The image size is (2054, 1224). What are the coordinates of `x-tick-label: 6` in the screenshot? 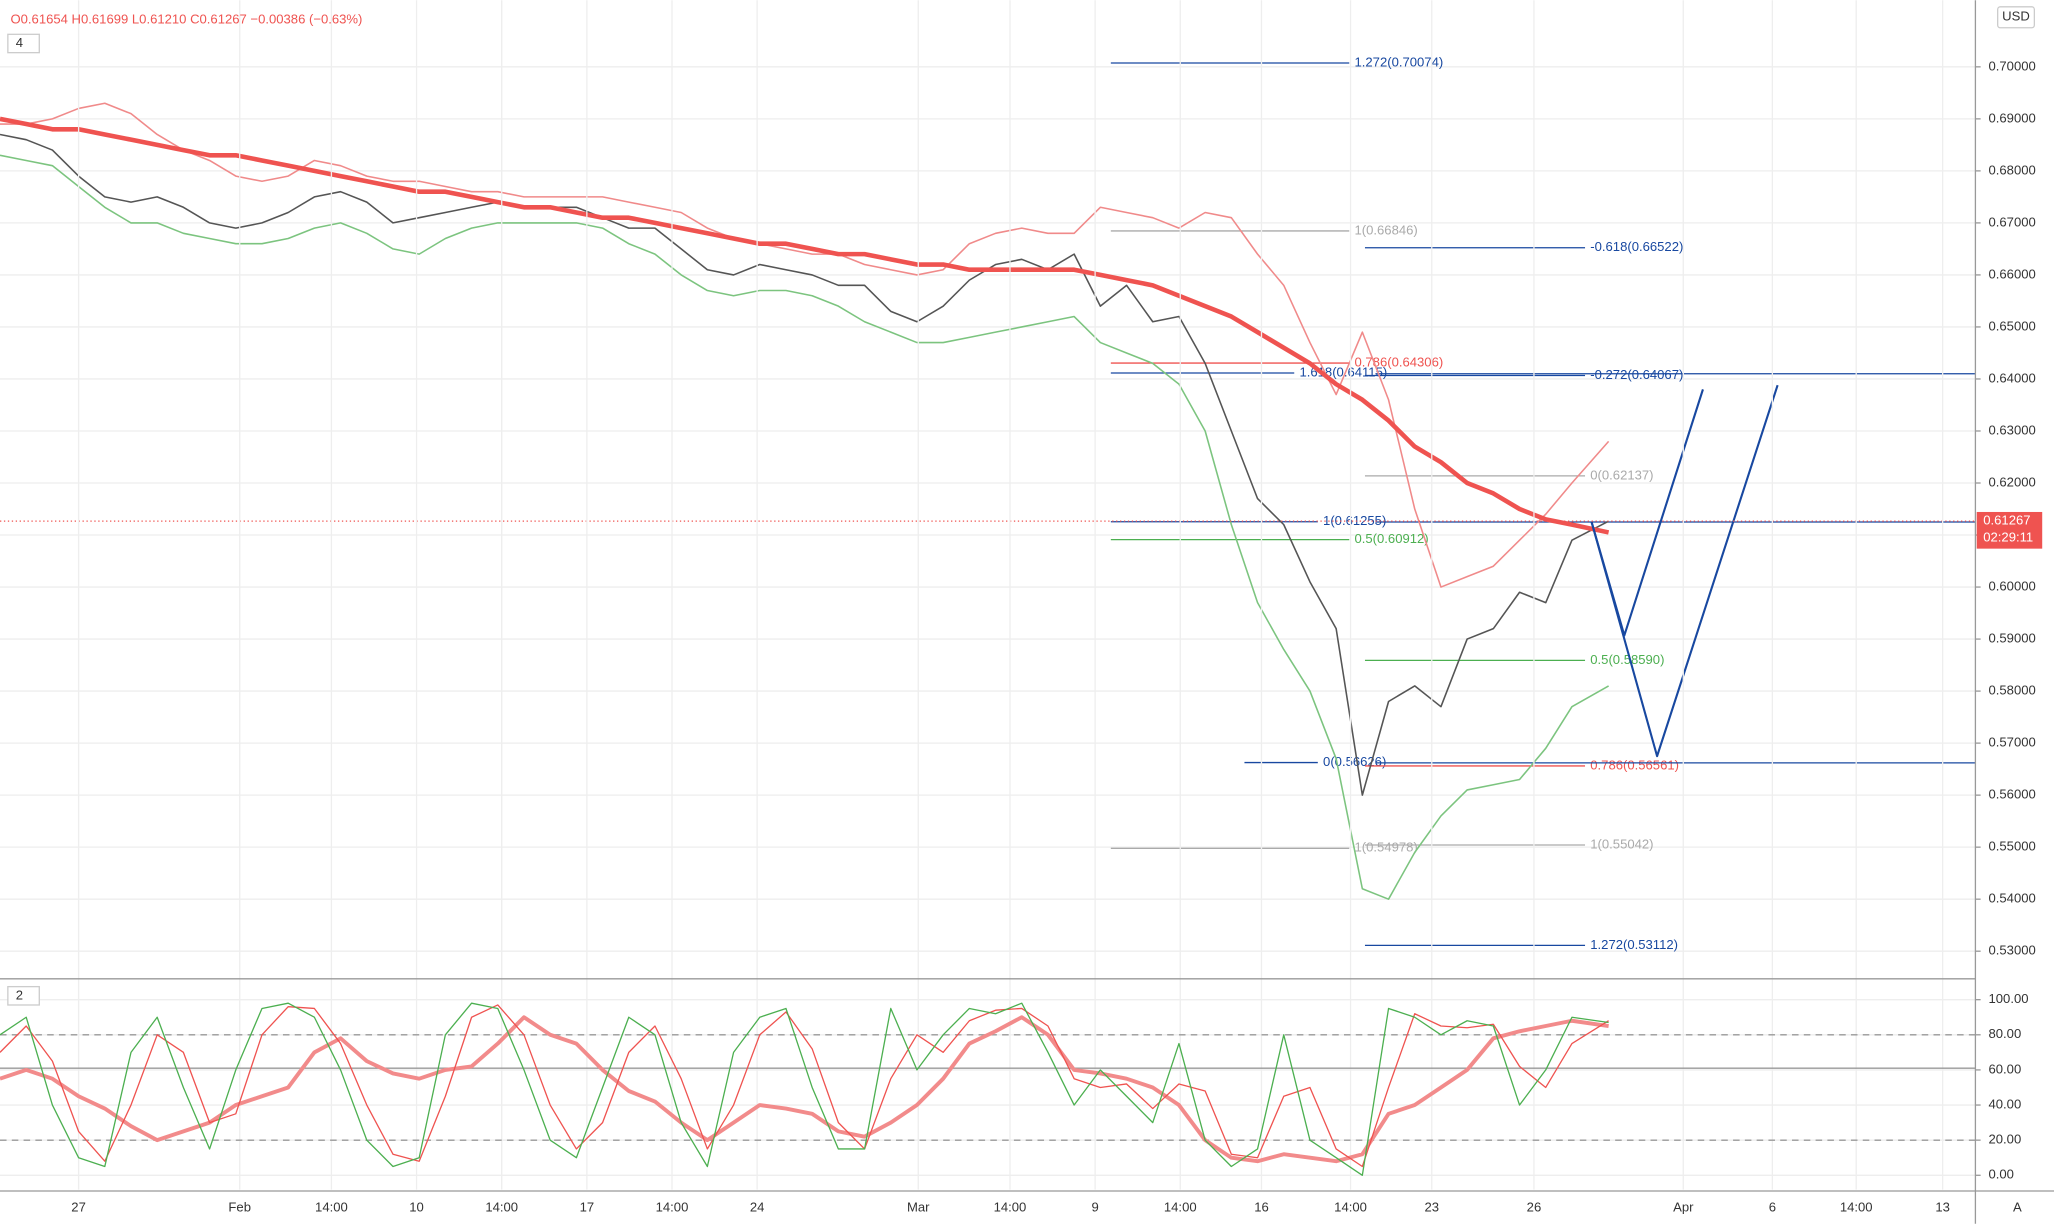 It's located at (1772, 1206).